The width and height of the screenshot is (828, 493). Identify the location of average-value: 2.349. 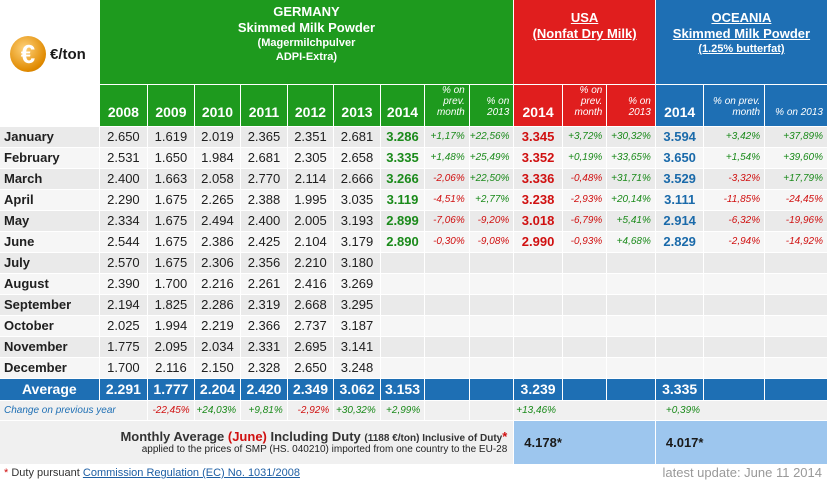
(311, 389).